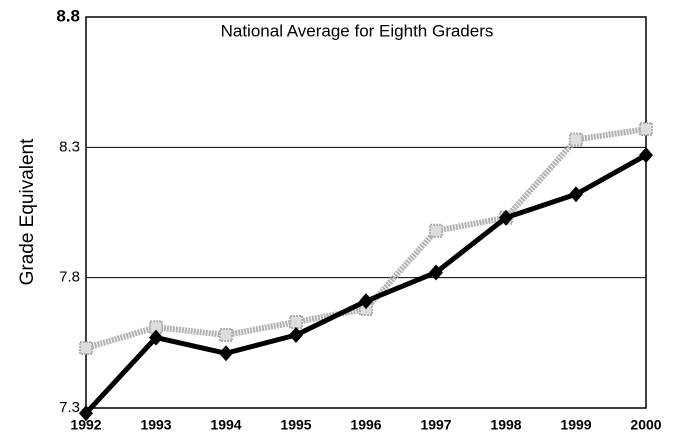 The width and height of the screenshot is (673, 442). What do you see at coordinates (435, 425) in the screenshot?
I see `x-tick-label: 1997` at bounding box center [435, 425].